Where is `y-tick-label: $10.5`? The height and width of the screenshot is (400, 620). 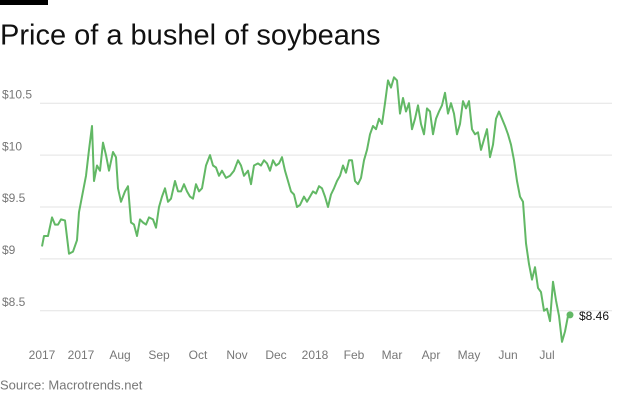
y-tick-label: $10.5 is located at coordinates (17, 94).